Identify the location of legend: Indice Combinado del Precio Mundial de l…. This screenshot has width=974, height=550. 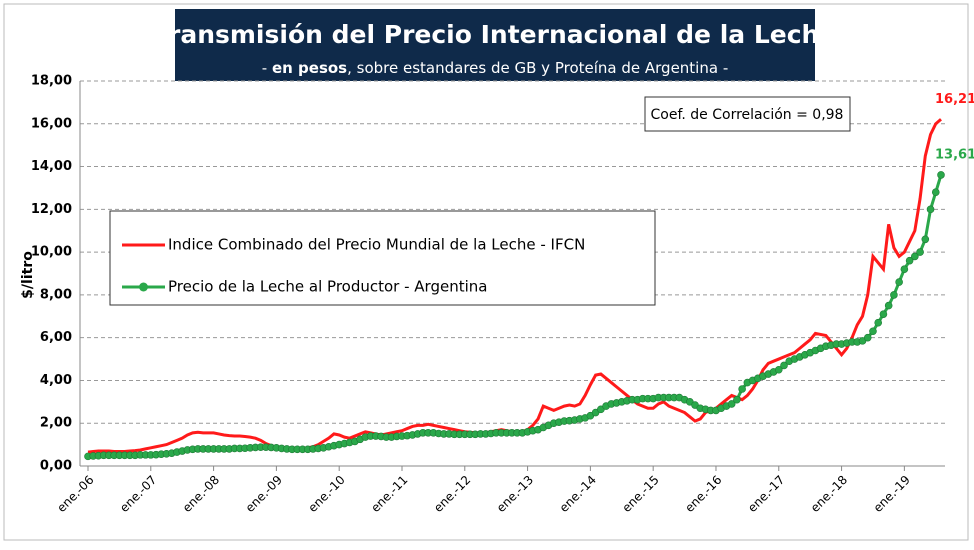
(382, 258).